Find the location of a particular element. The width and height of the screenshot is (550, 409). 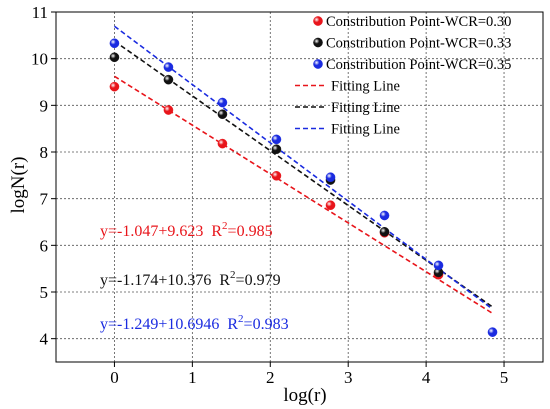

fit-equation-r2-value: =0.983 is located at coordinates (266, 324).